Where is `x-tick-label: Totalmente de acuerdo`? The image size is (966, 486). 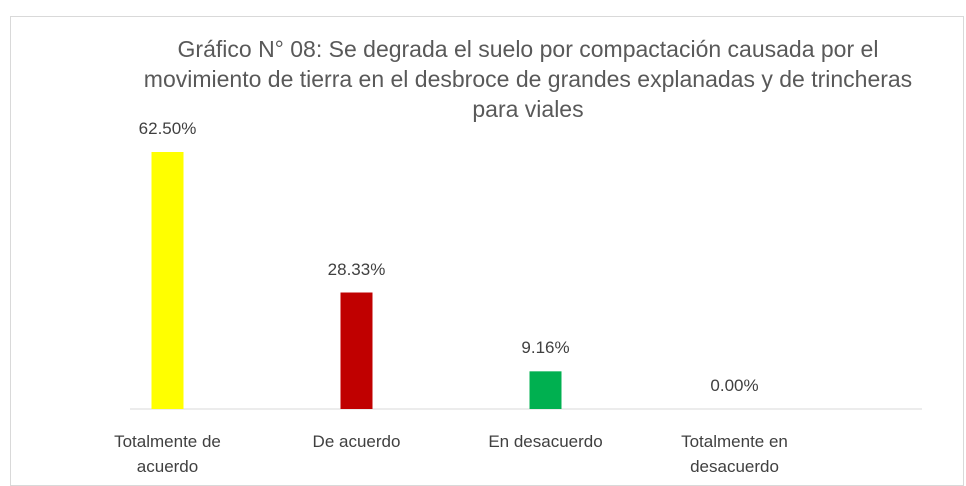
x-tick-label: Totalmente de acuerdo is located at coordinates (167, 454).